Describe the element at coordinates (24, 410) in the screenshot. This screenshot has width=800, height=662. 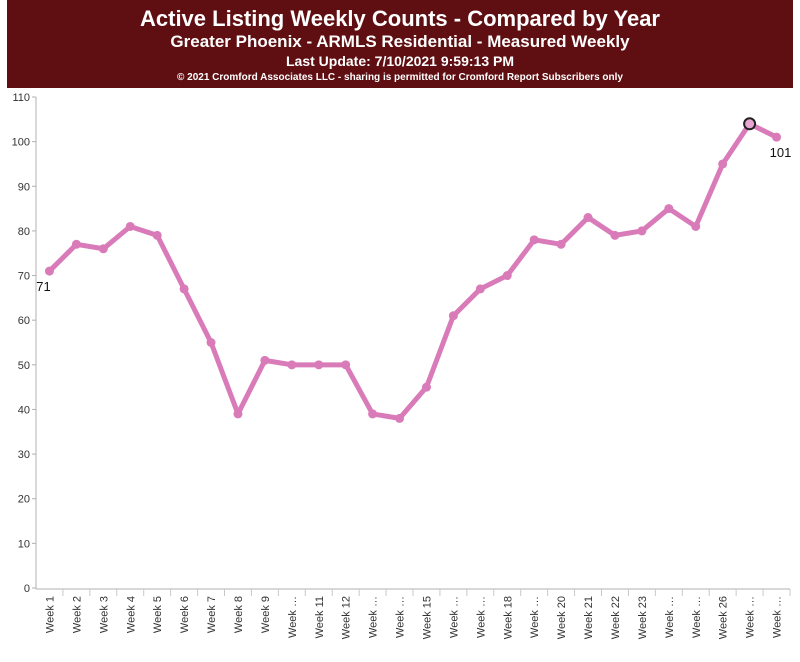
I see `y-tick-label: 40` at that location.